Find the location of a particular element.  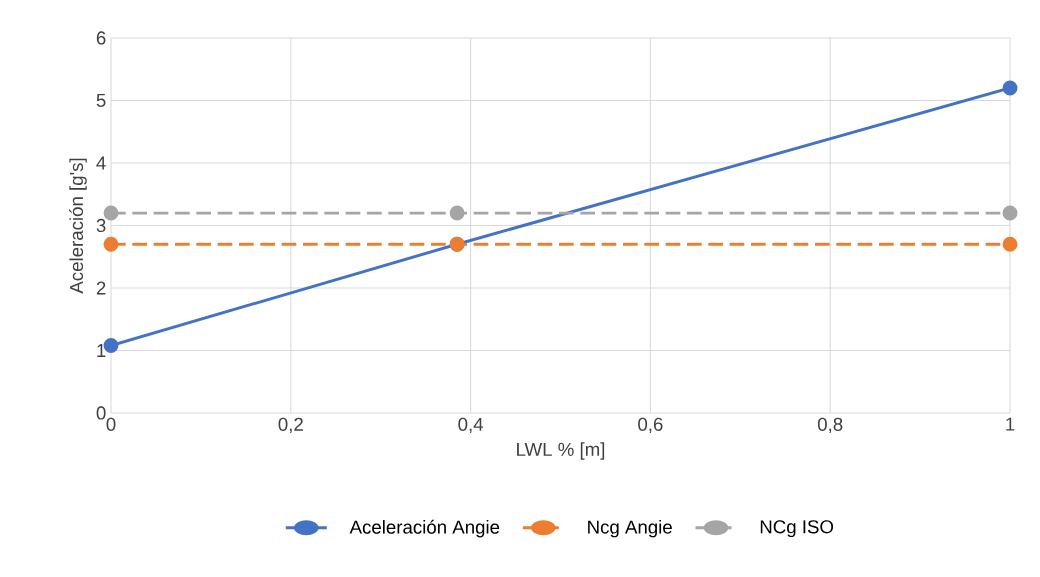

x-tick-label: 1 is located at coordinates (1010, 424).